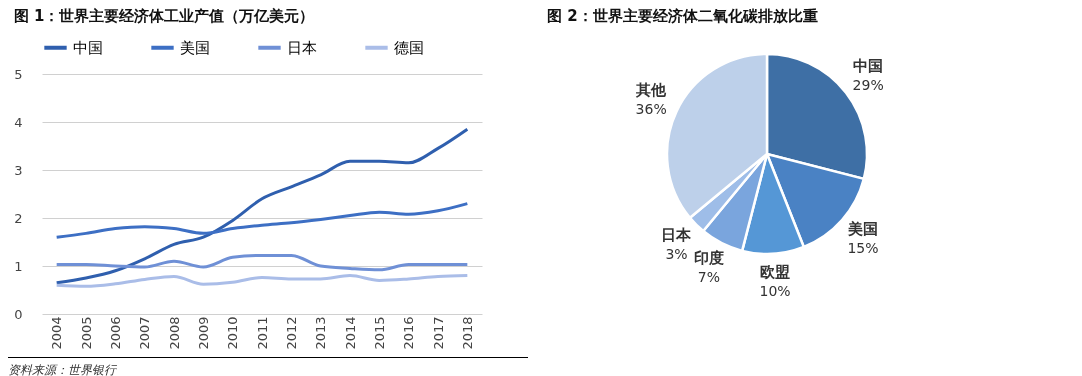  Describe the element at coordinates (677, 234) in the screenshot. I see `slice-label: 日本` at that location.